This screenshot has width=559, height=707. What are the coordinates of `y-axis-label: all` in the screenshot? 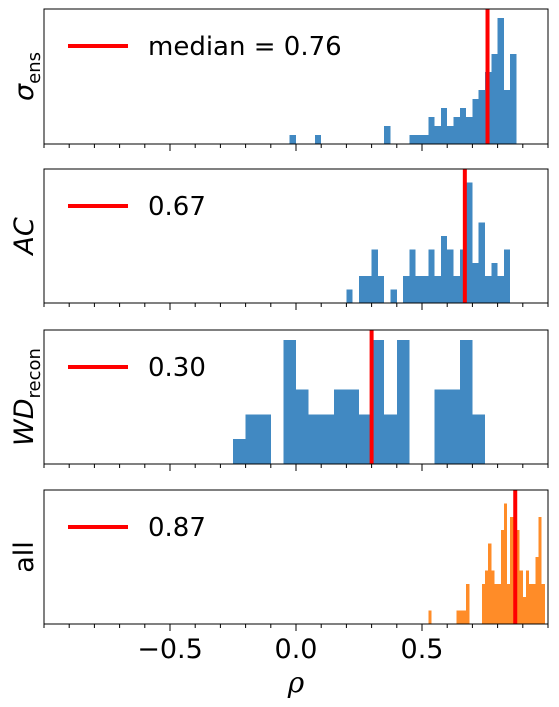 It's located at (24, 557).